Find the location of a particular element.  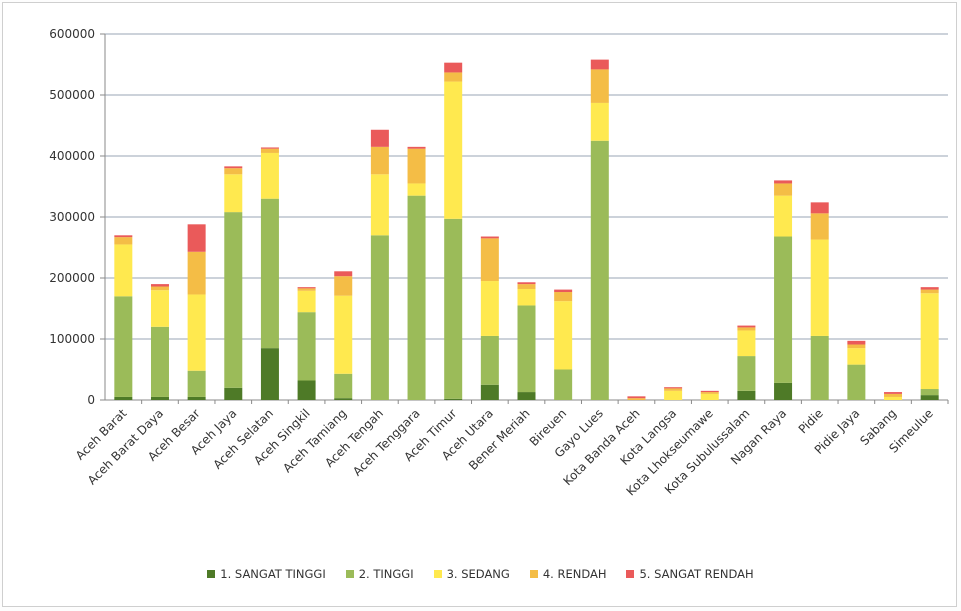

legend-item: 1. SANGAT TINGGI is located at coordinates (266, 574).